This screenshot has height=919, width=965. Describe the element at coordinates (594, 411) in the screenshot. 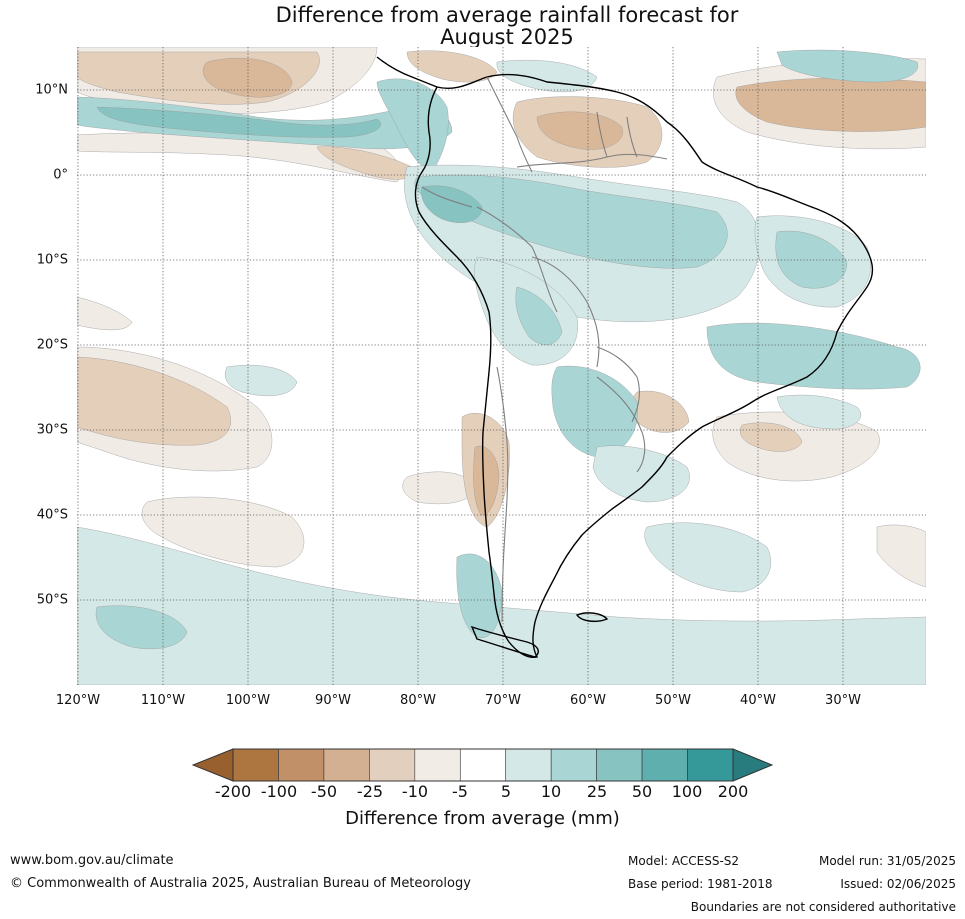

I see `wet-region-south-brazil` at that location.